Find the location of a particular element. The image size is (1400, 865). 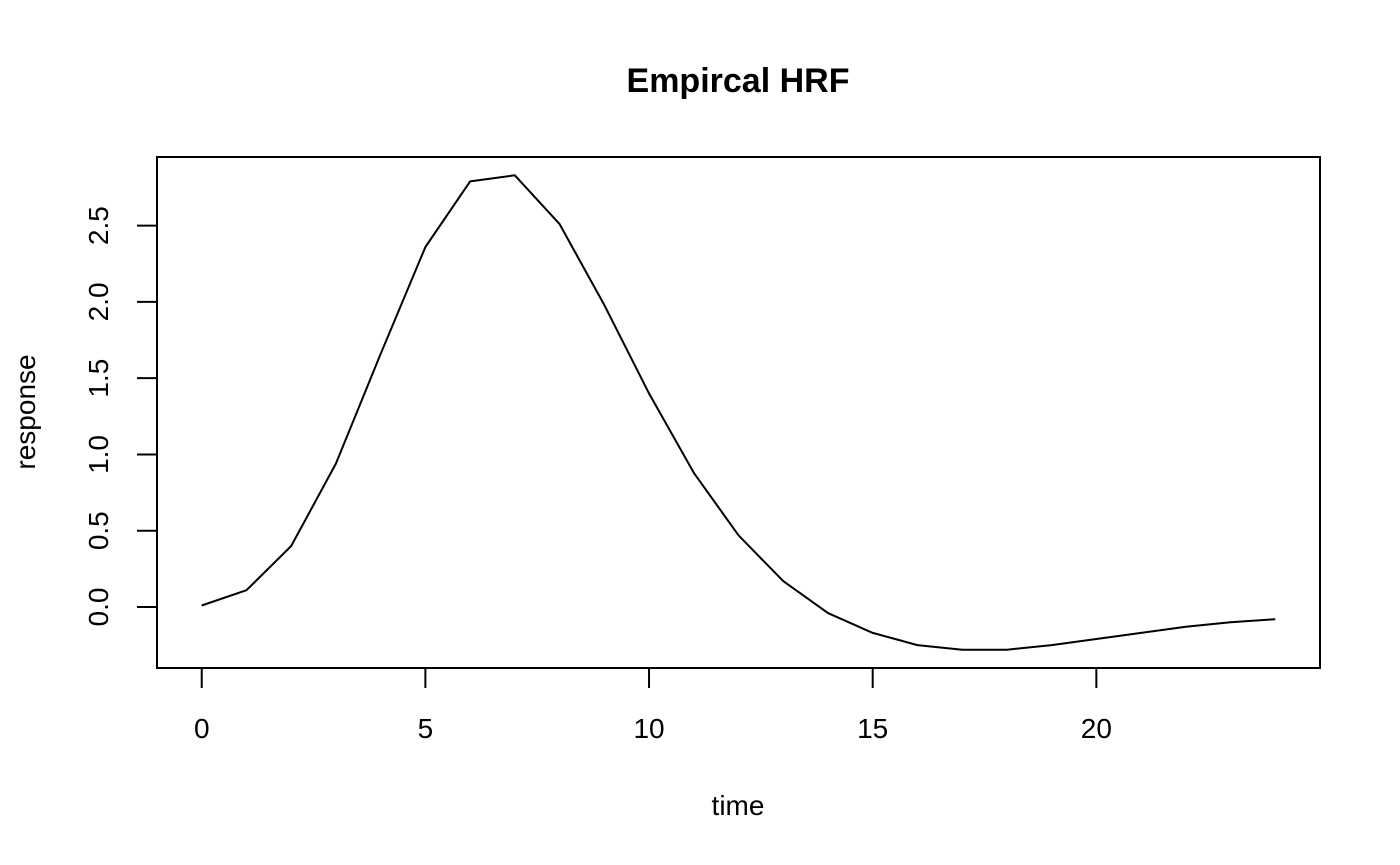

y-axis-label: response is located at coordinates (25, 411).